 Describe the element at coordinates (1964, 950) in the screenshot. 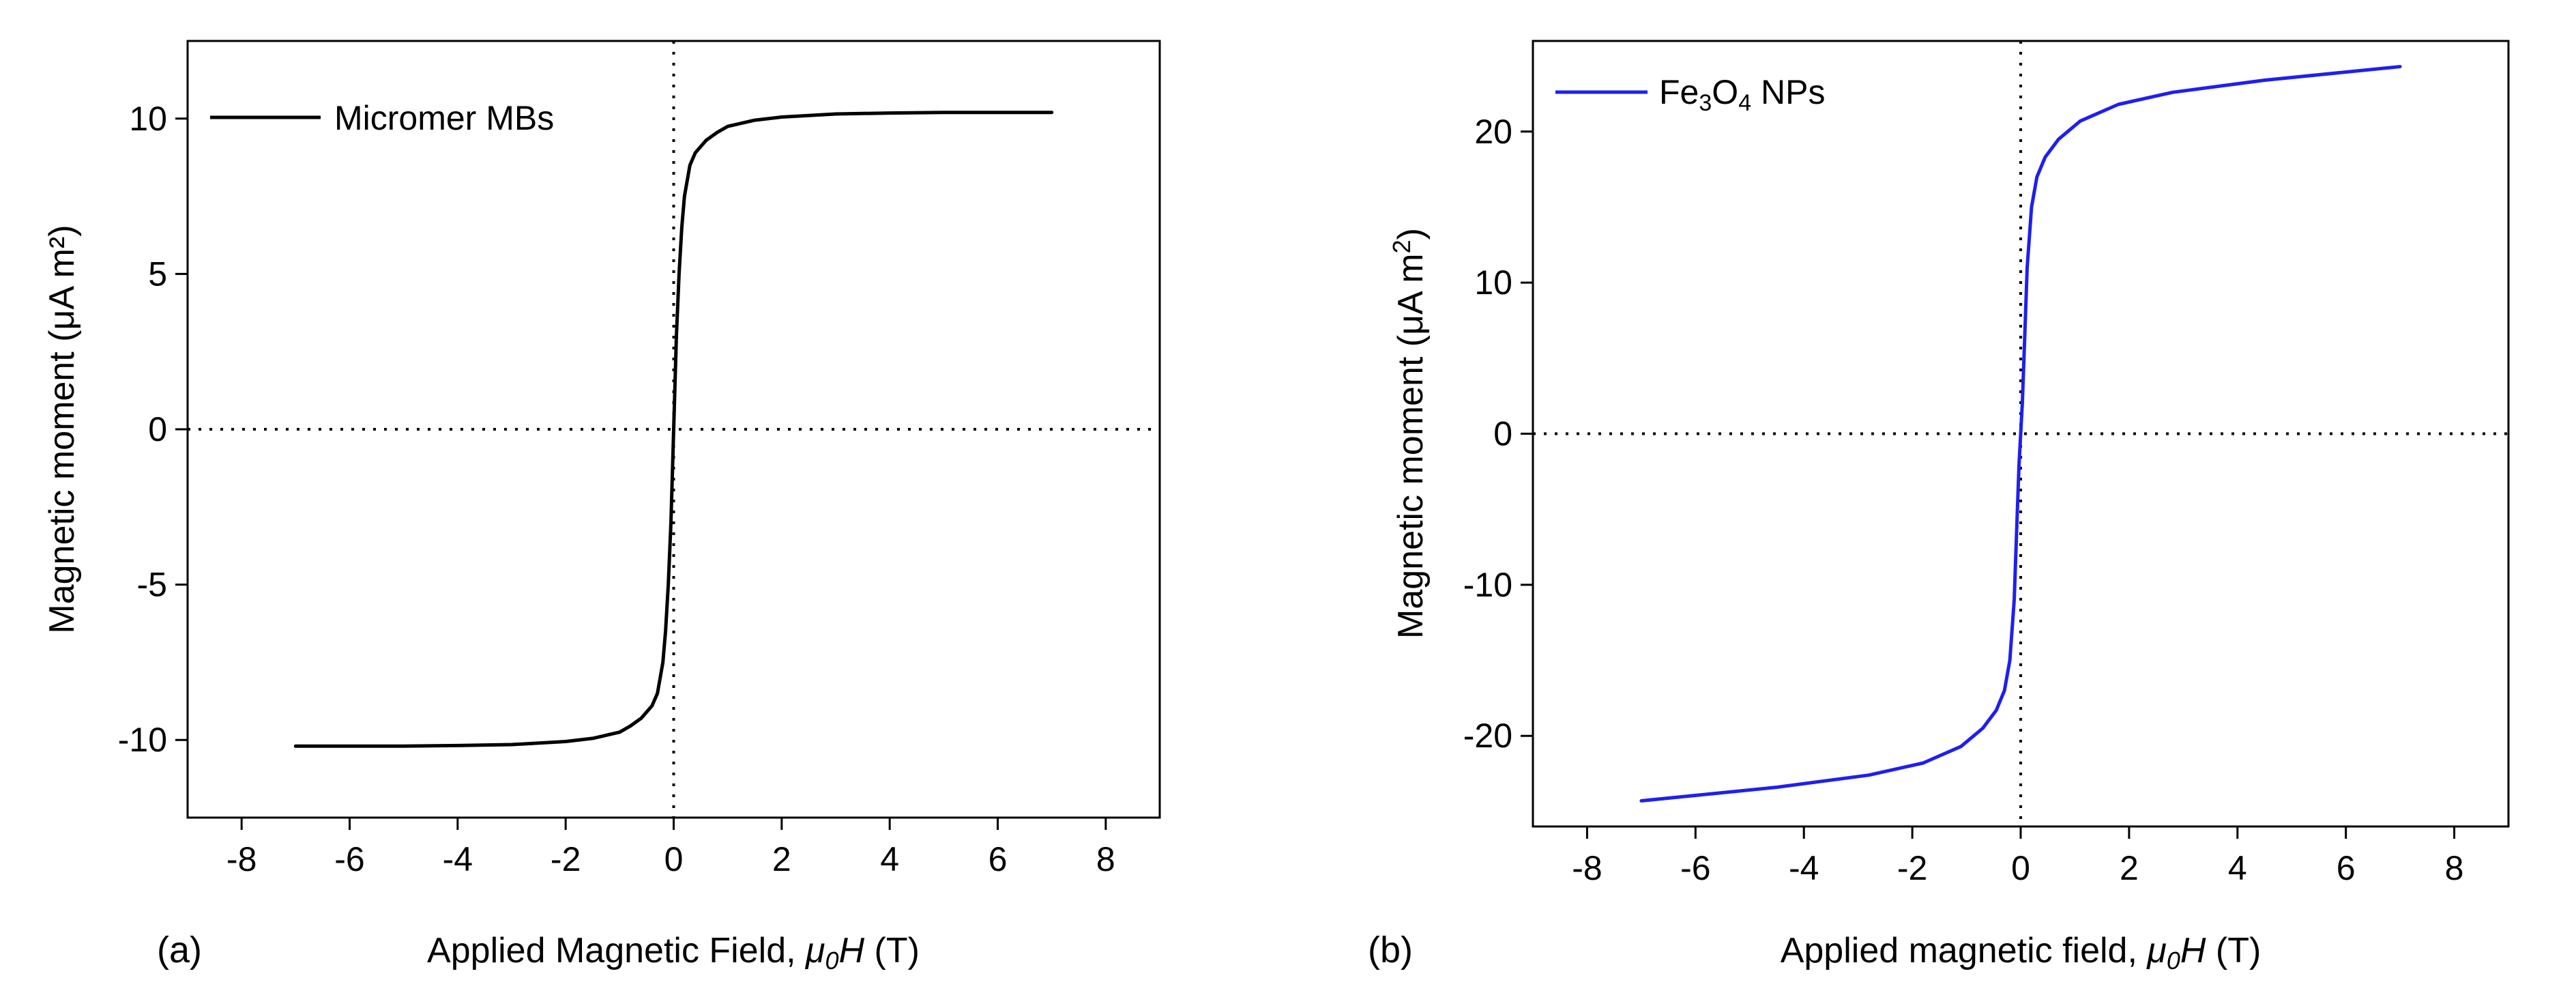

I see `panel-b-x-label-prefix: Applied magnetic field,` at that location.